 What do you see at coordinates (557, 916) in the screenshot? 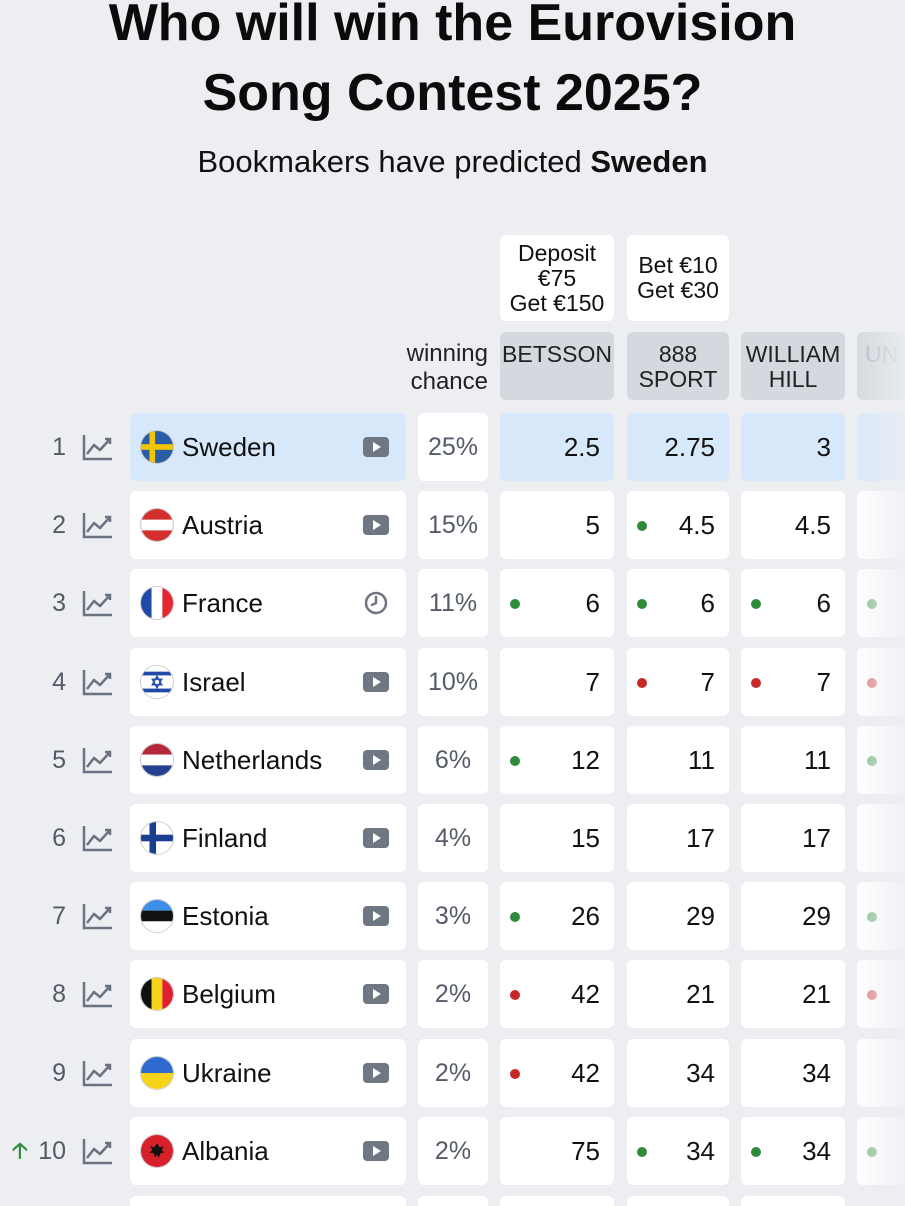
I see `odds-cell: 26` at bounding box center [557, 916].